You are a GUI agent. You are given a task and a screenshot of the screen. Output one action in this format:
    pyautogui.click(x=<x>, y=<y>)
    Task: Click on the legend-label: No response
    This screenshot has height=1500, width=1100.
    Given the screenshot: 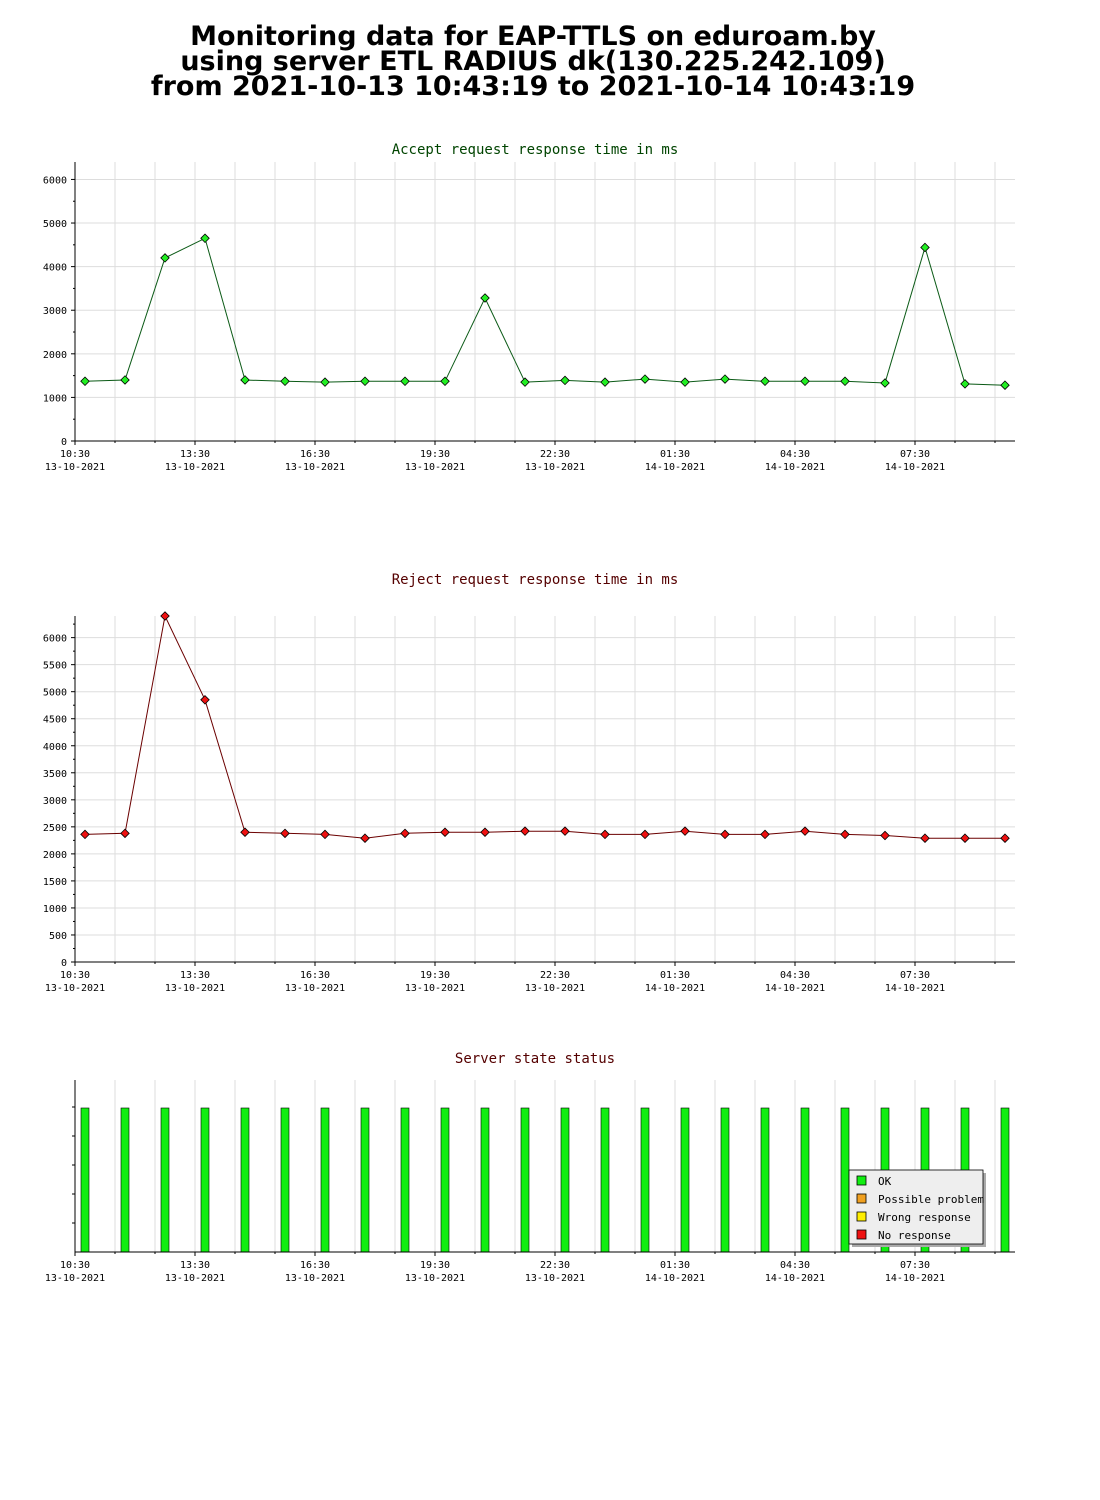 What is the action you would take?
    pyautogui.click(x=914, y=1235)
    